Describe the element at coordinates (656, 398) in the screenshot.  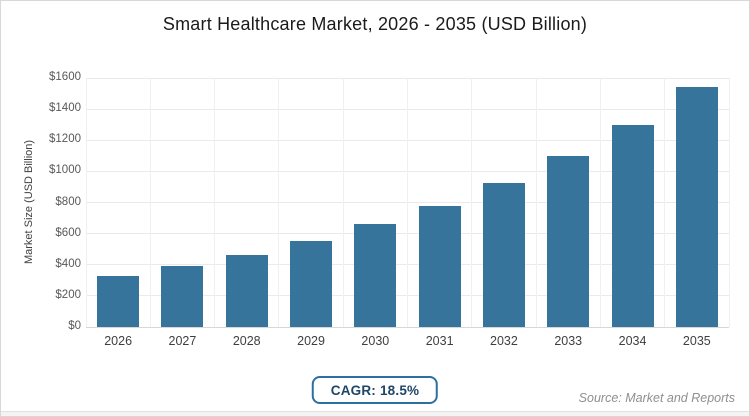
I see `source-text: Source: Market and Reports` at that location.